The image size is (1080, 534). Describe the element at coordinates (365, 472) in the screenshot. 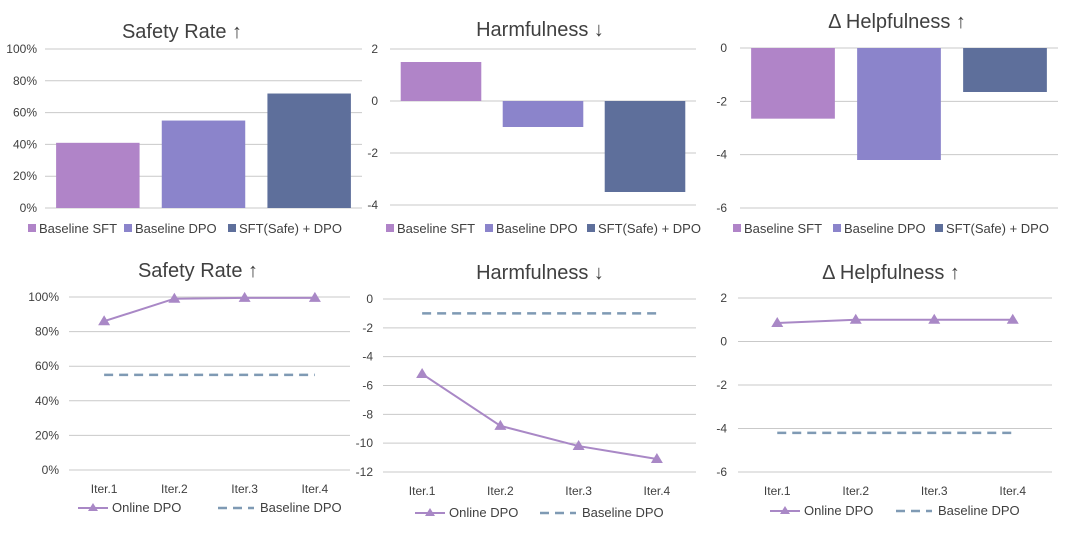

I see `y-tick-label: -12` at that location.